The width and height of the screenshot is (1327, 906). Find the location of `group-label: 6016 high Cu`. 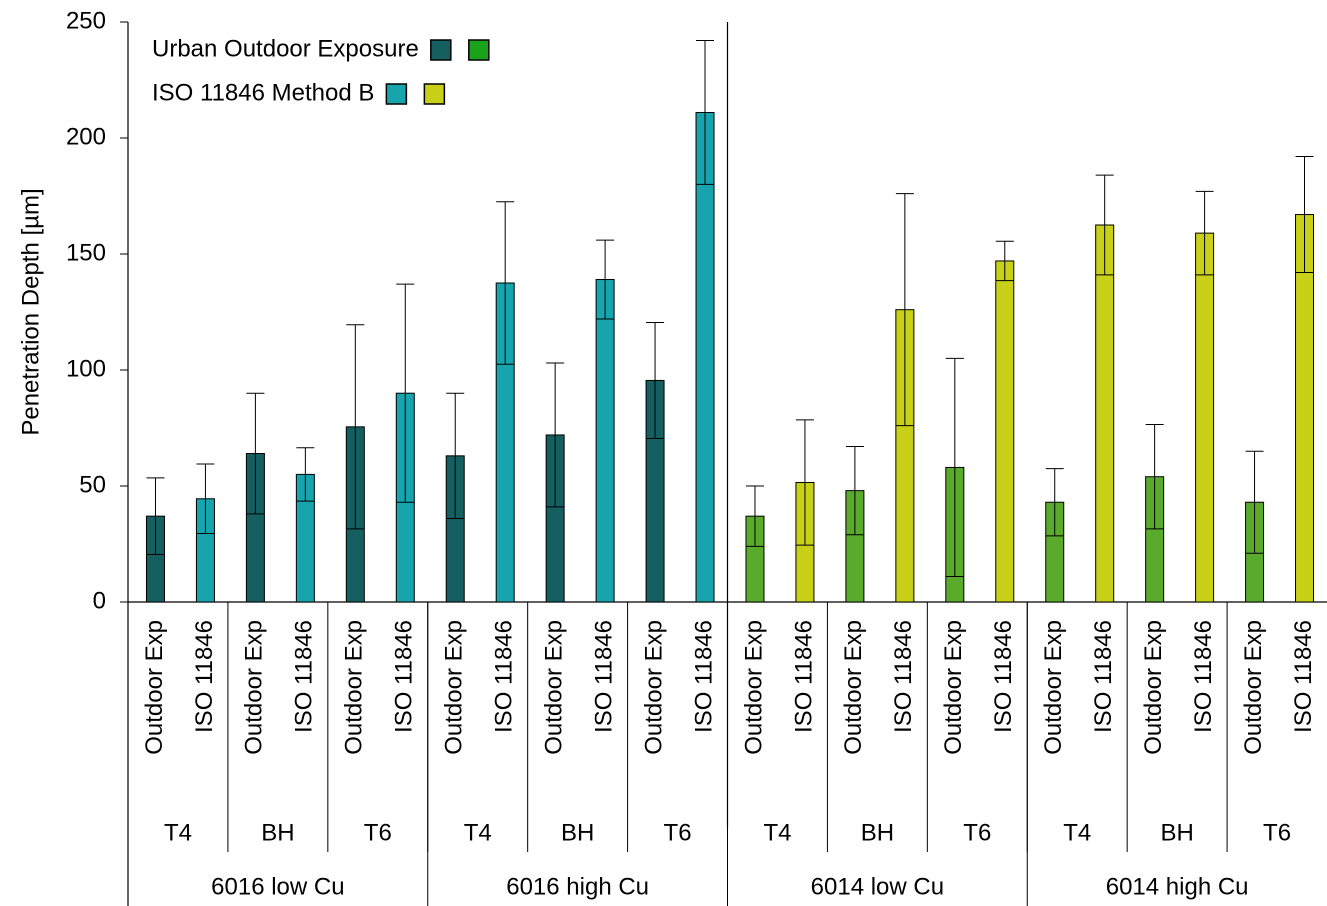

group-label: 6016 high Cu is located at coordinates (577, 886).